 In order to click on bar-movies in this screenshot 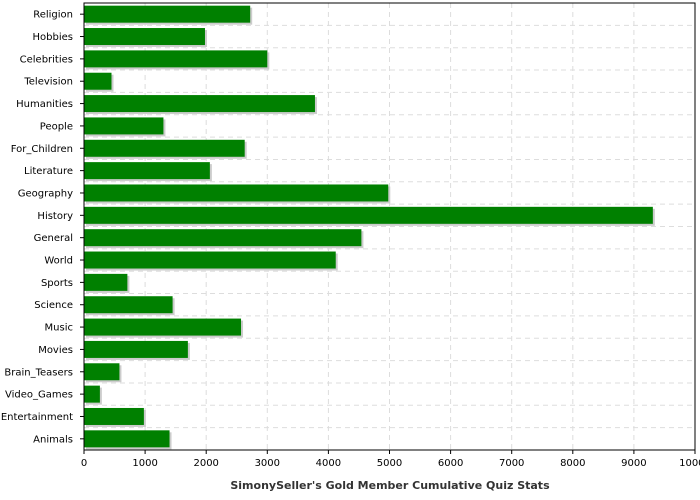, I will do `click(136, 349)`.